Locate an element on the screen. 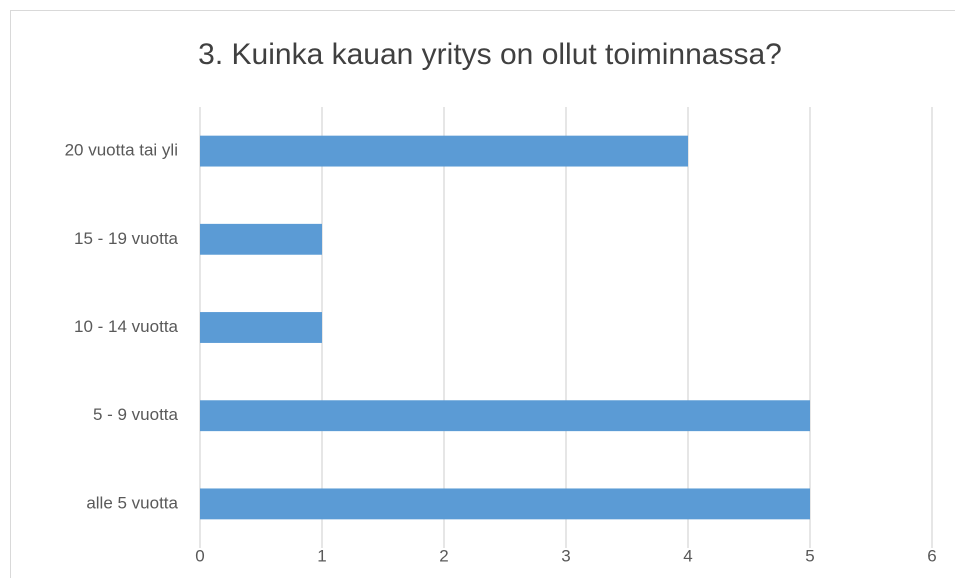 The height and width of the screenshot is (578, 955). x-tick-label: 0 is located at coordinates (199, 555).